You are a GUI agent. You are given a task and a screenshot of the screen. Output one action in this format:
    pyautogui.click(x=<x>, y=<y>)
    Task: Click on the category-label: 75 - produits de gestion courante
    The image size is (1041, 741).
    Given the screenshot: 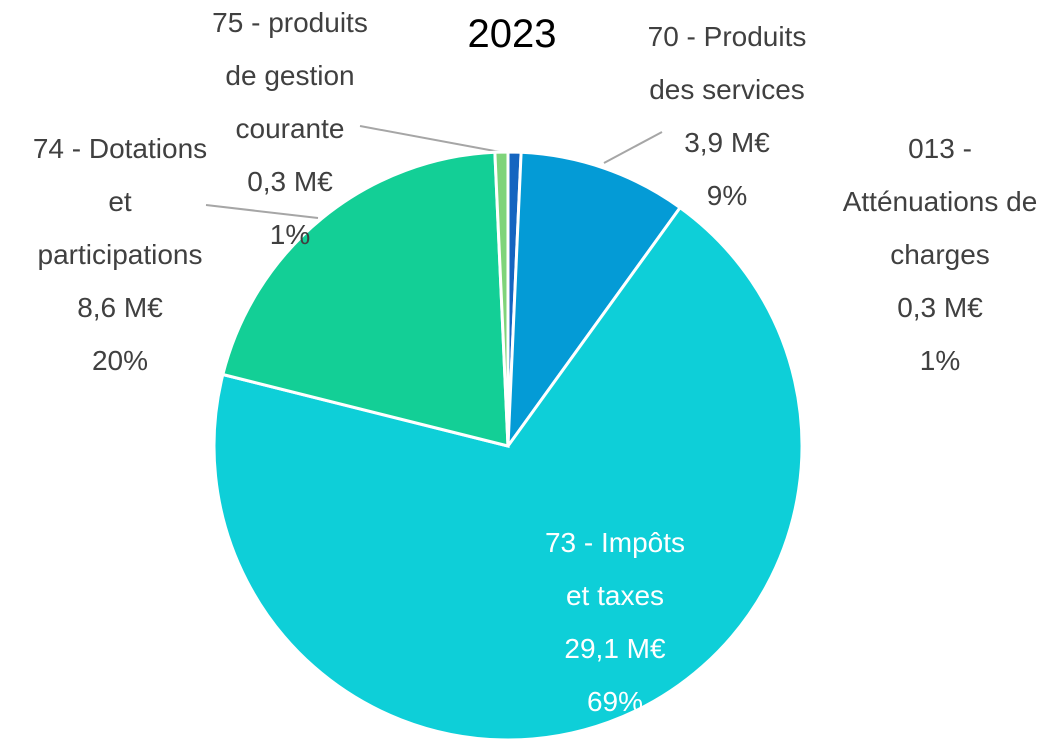 What is the action you would take?
    pyautogui.click(x=290, y=75)
    